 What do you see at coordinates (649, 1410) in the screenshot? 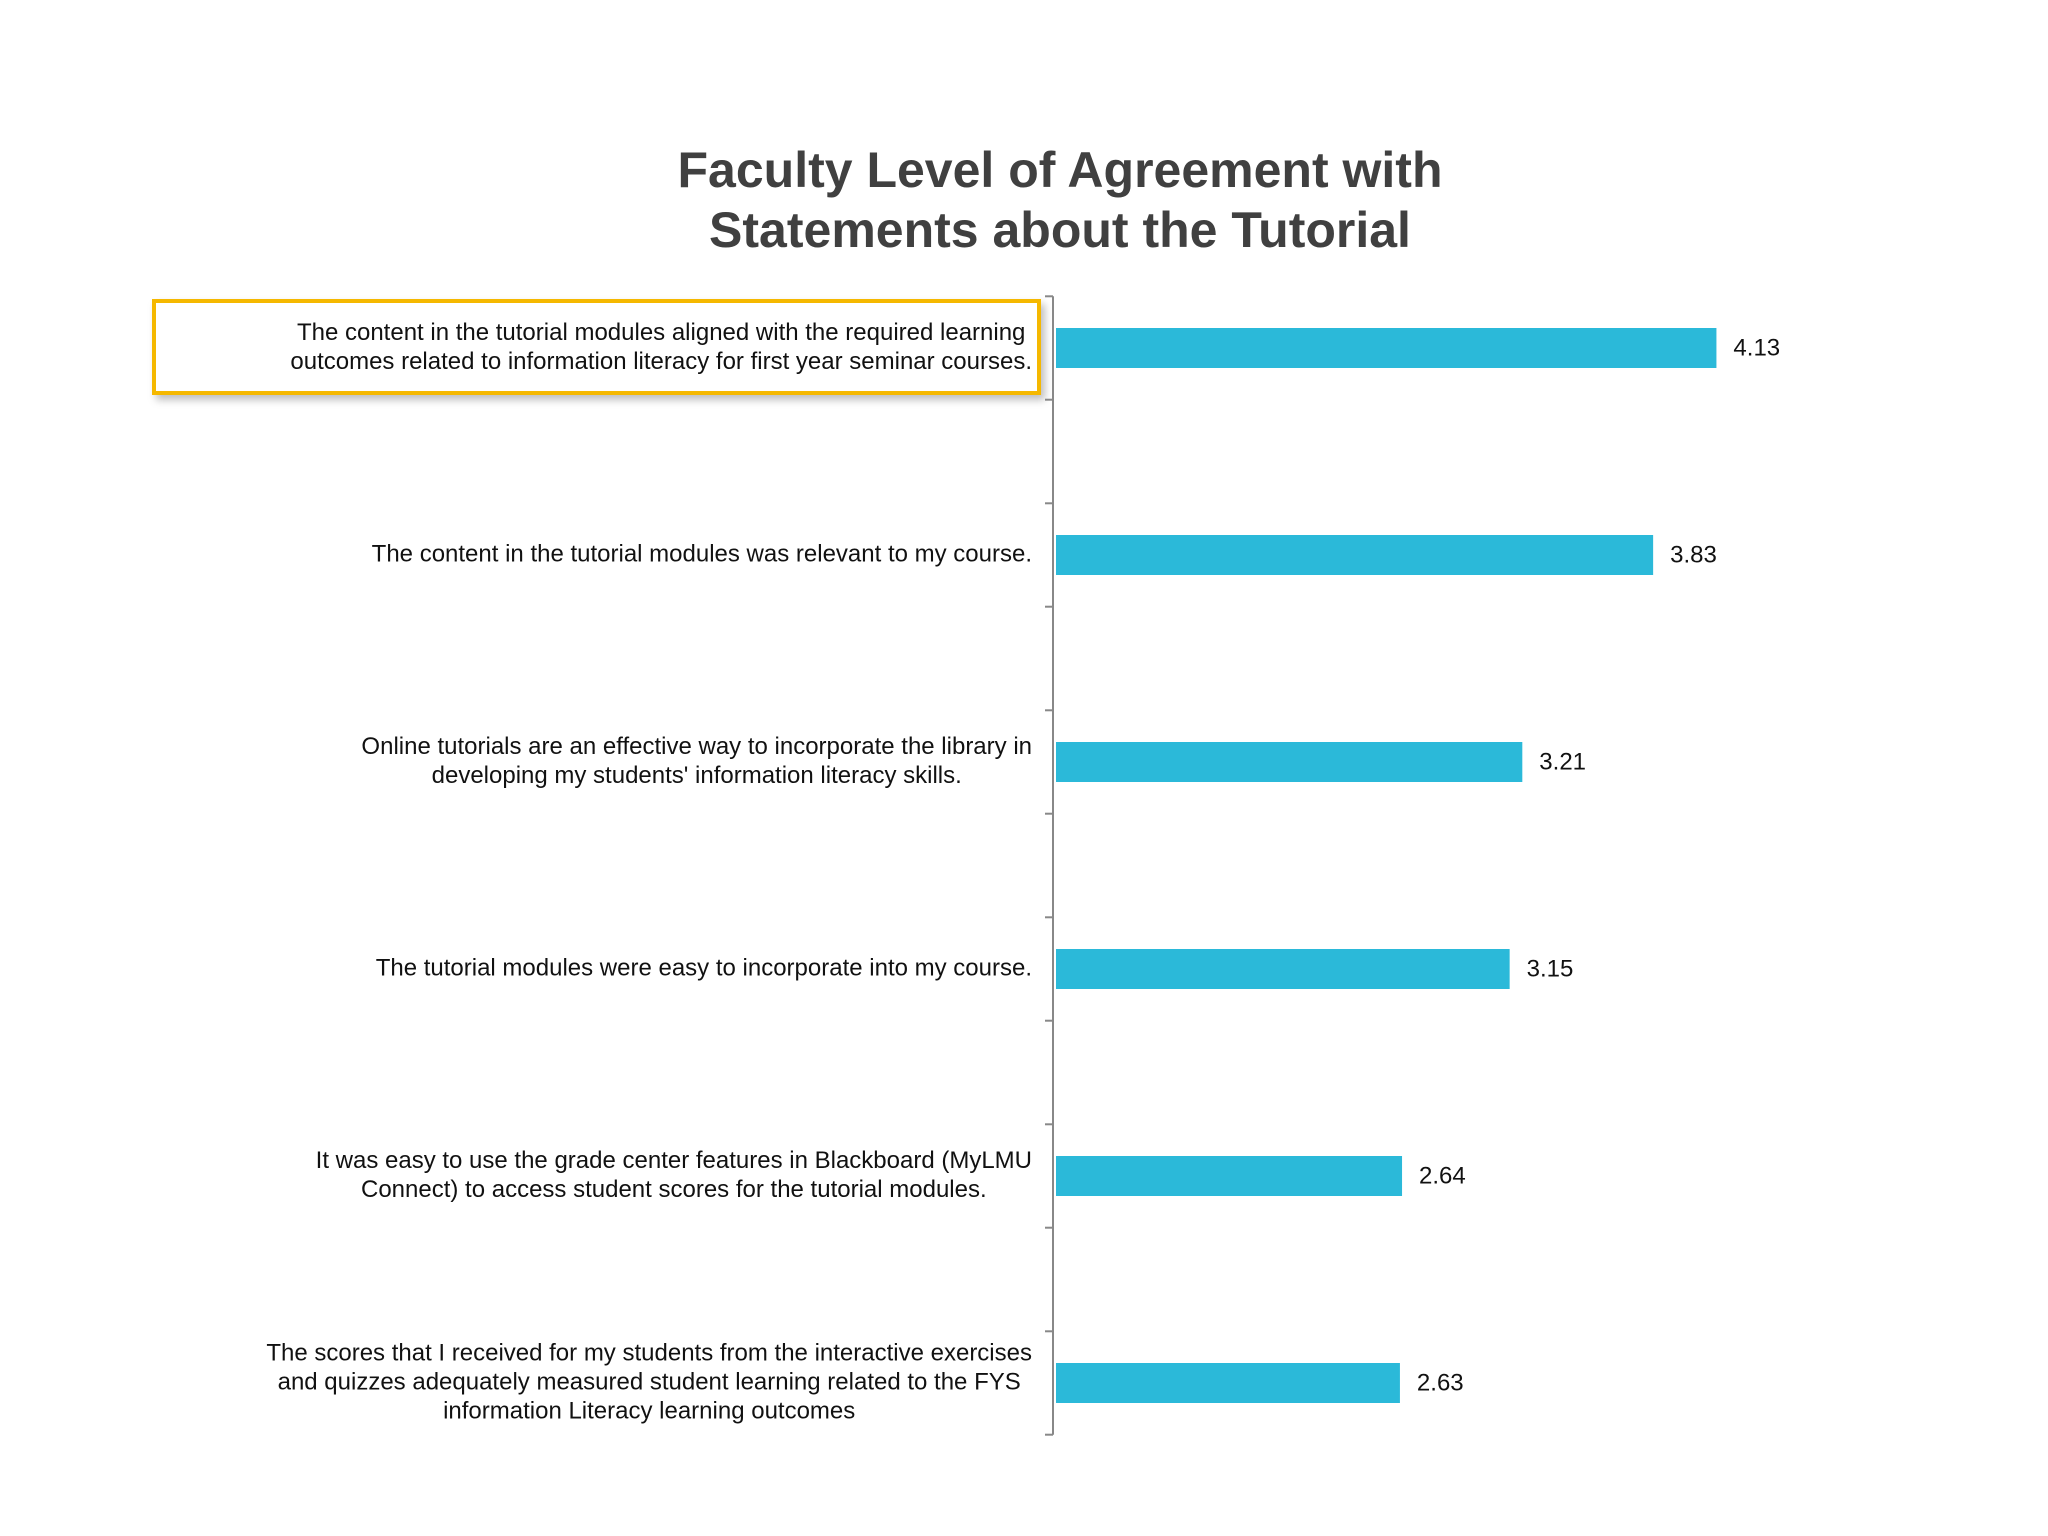
I see `category-label: information Literacy learning outcomes` at bounding box center [649, 1410].